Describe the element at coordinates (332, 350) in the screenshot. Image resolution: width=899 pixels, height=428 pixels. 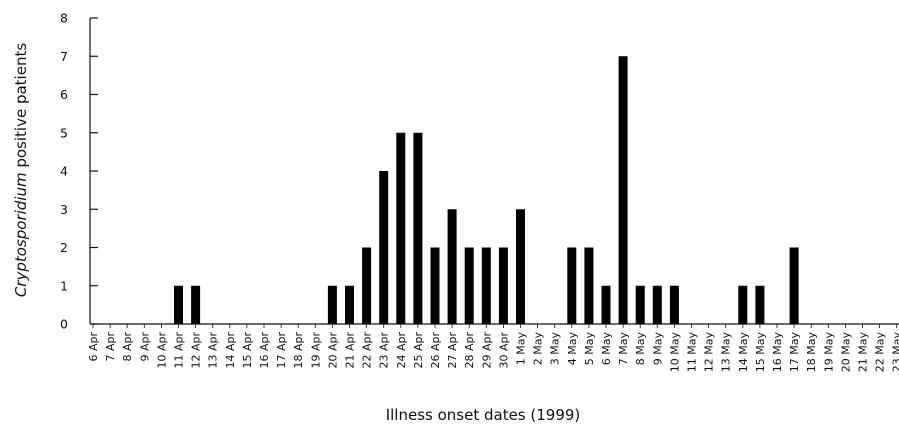
I see `x-tick-label: 20 Apr` at that location.